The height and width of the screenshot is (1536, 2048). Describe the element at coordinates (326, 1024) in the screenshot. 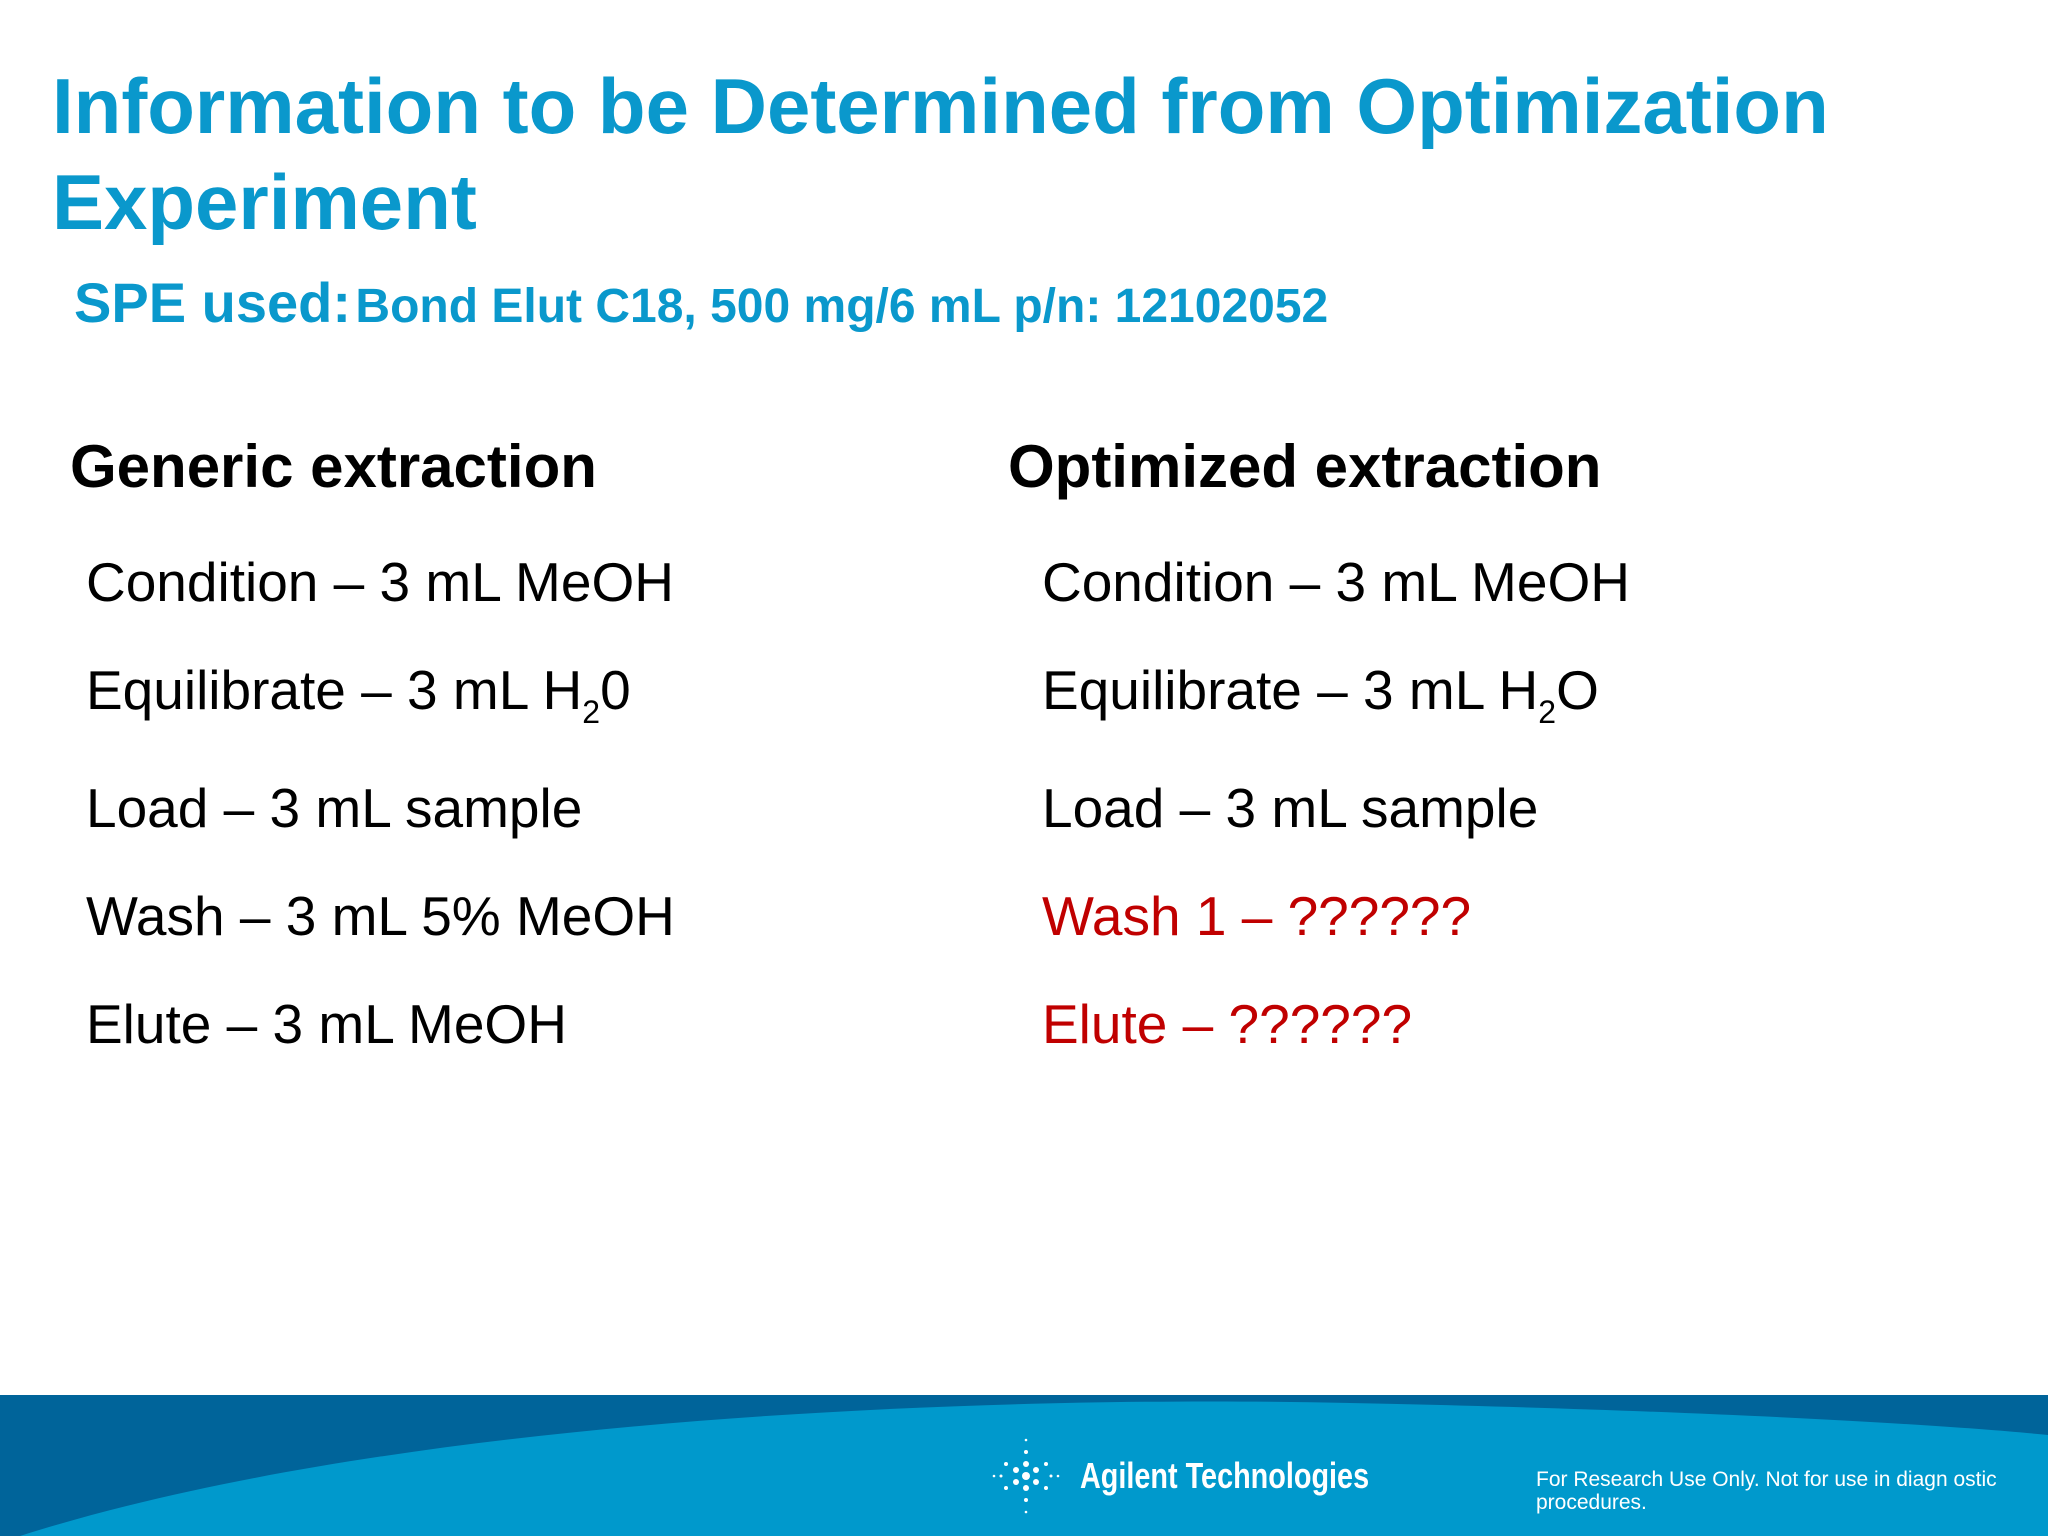

I see `generic-step-elute: Elute – 3 mL MeOH` at that location.